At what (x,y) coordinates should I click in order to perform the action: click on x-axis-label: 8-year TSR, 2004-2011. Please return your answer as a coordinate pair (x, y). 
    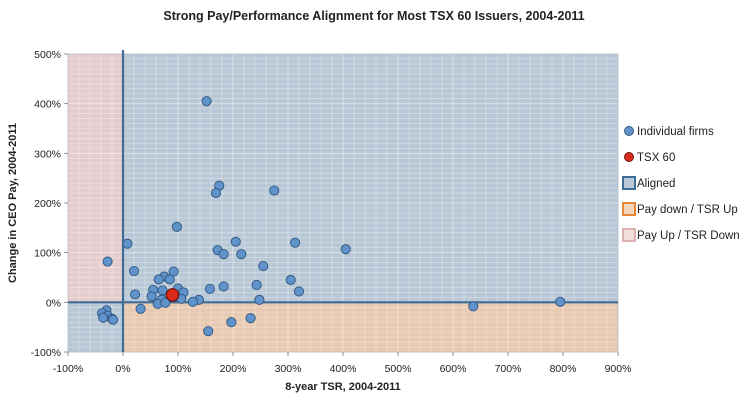
    Looking at the image, I should click on (343, 387).